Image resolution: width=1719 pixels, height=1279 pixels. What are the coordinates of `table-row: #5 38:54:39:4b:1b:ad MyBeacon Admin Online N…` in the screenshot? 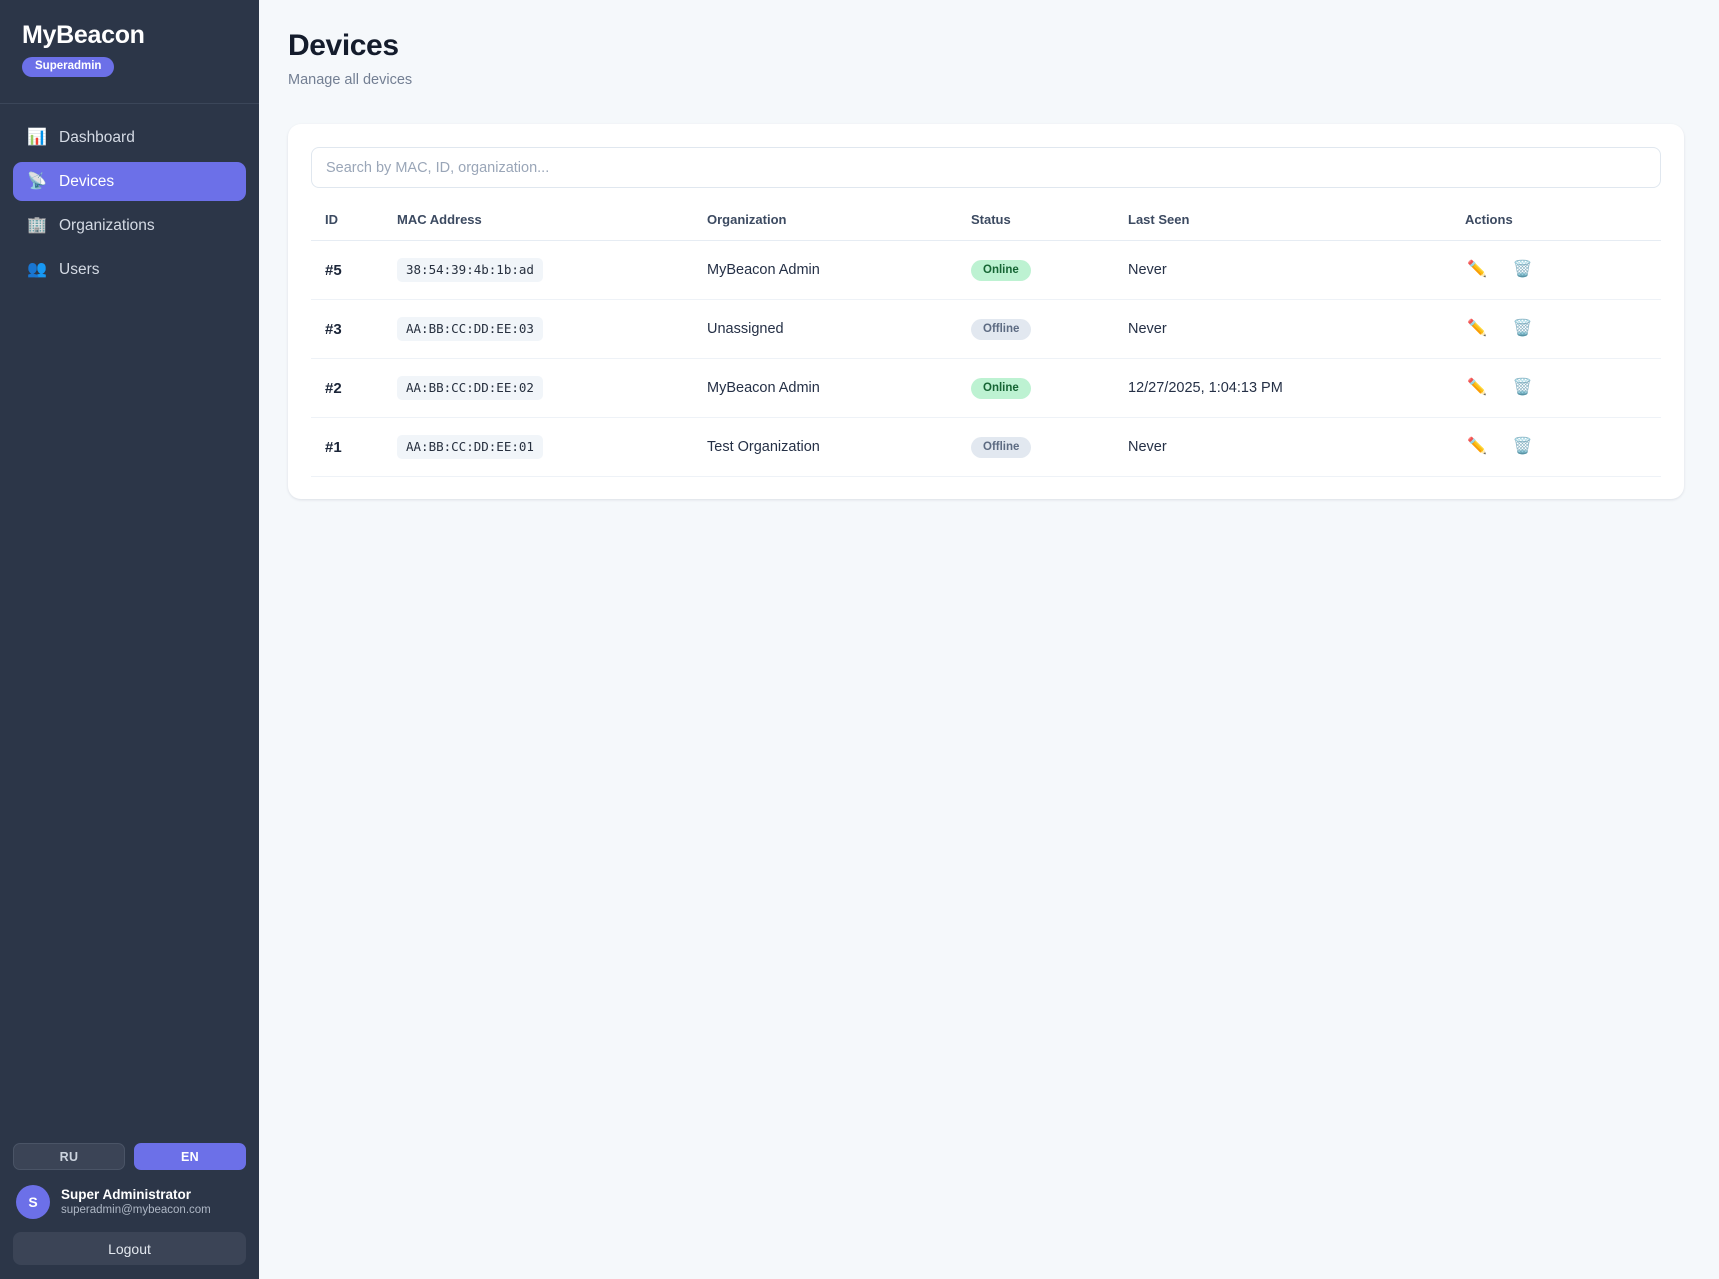 It's located at (986, 270).